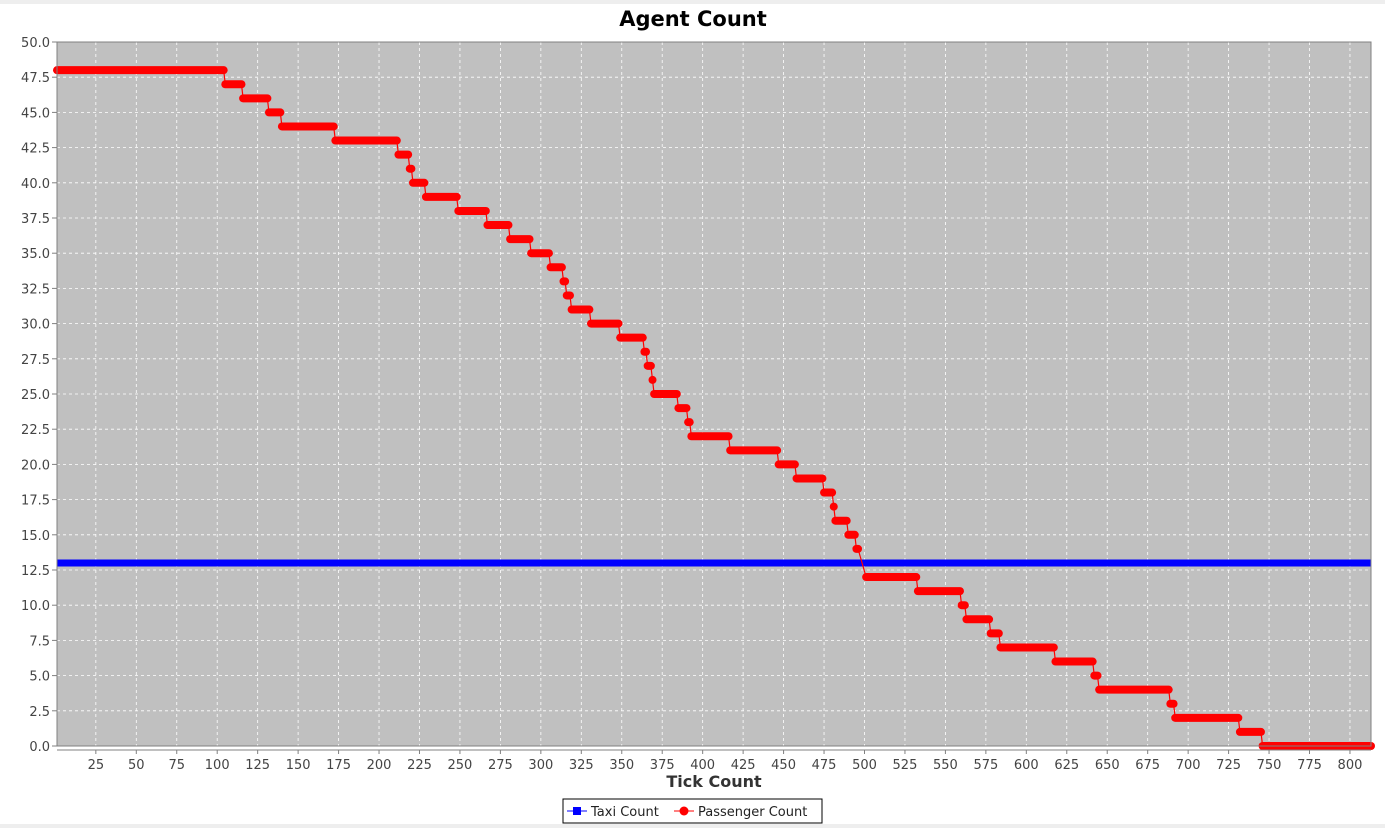 The image size is (1385, 828). Describe the element at coordinates (35, 465) in the screenshot. I see `y-tick-label: 20.0` at that location.